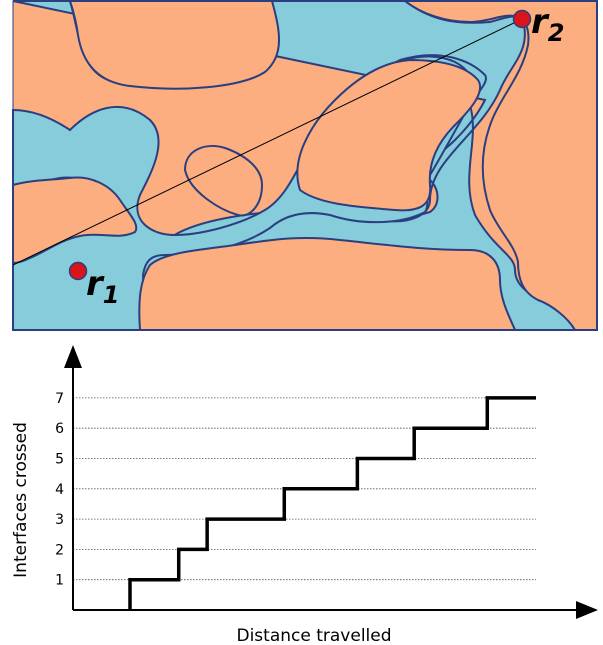  Describe the element at coordinates (95, 284) in the screenshot. I see `point-r1-letter: r` at that location.